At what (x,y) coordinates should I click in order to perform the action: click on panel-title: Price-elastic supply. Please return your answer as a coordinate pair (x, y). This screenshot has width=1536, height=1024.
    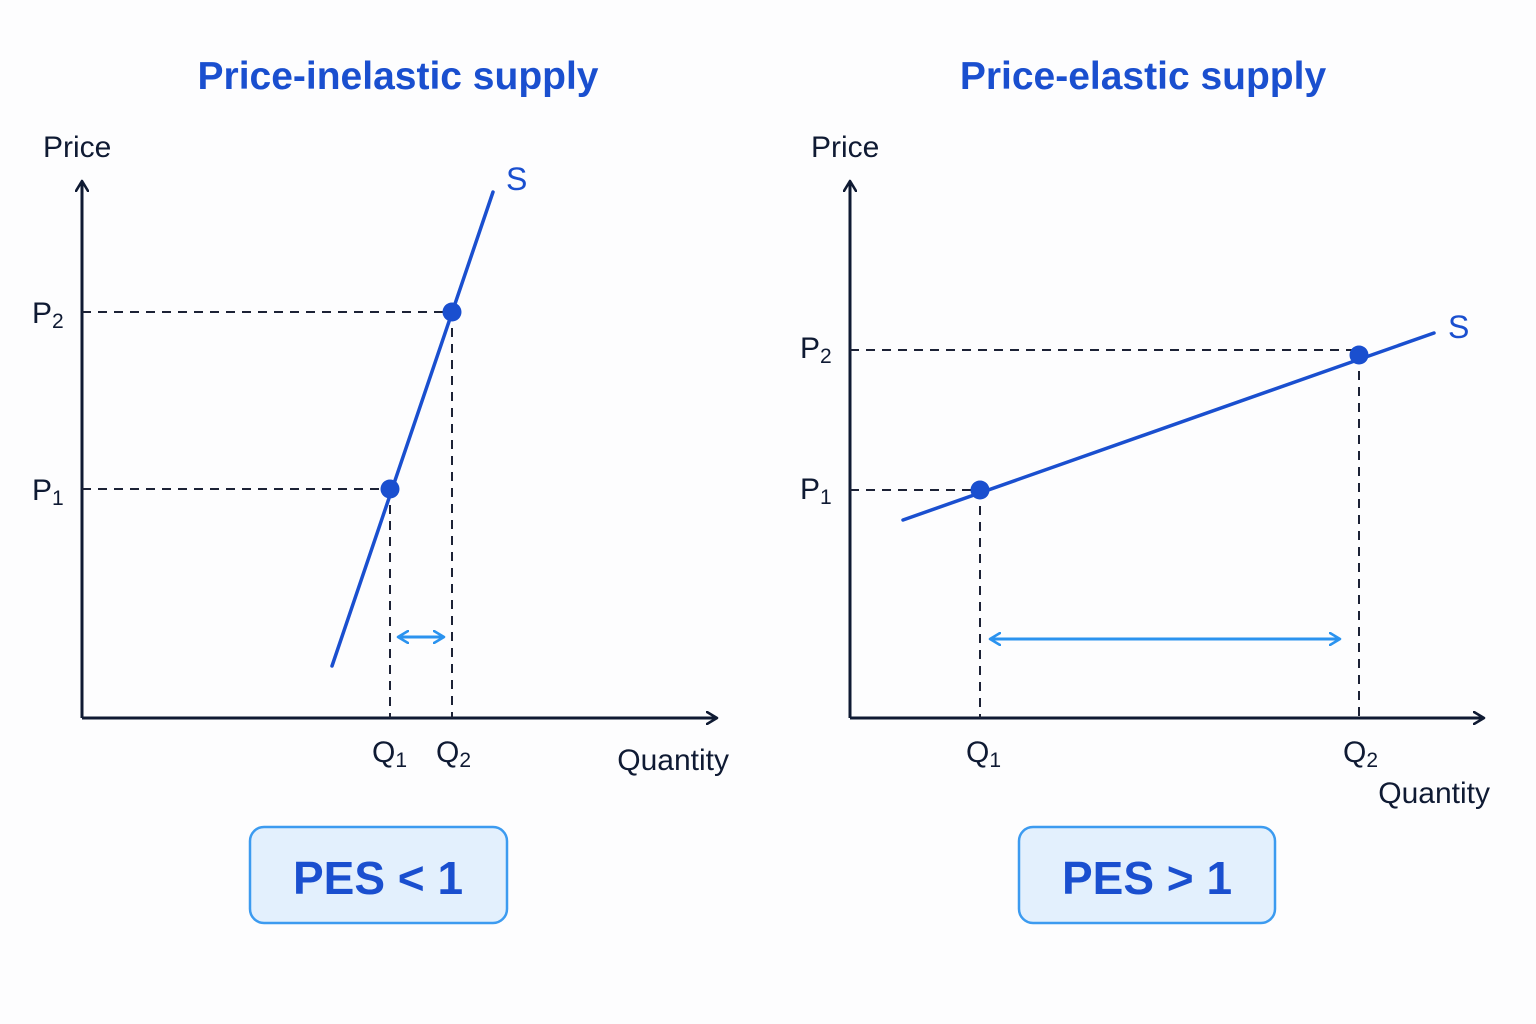
    Looking at the image, I should click on (1143, 76).